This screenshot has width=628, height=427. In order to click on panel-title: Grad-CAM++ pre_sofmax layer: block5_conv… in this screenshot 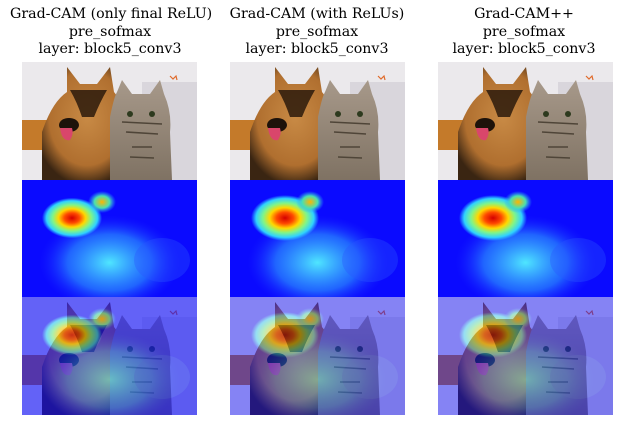, I will do `click(524, 32)`.